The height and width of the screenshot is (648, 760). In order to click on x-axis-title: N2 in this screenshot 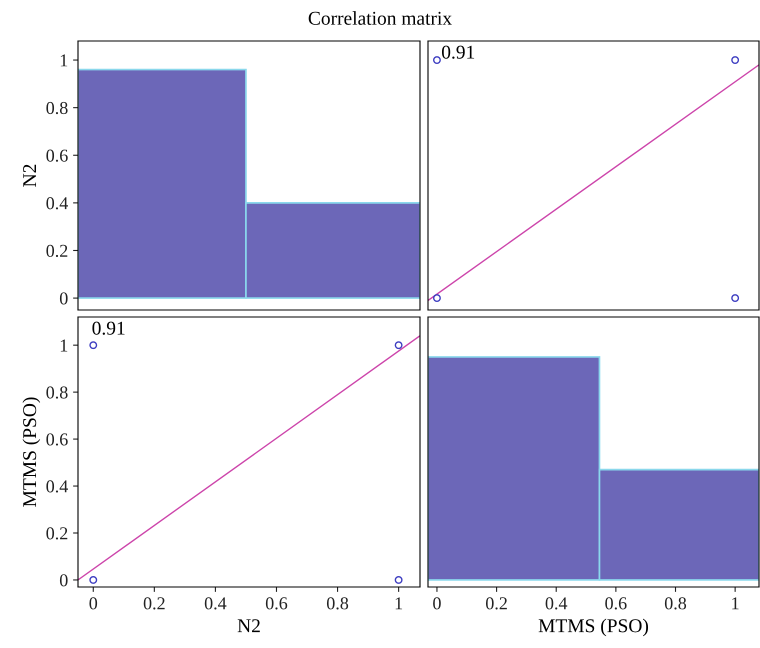, I will do `click(249, 625)`.